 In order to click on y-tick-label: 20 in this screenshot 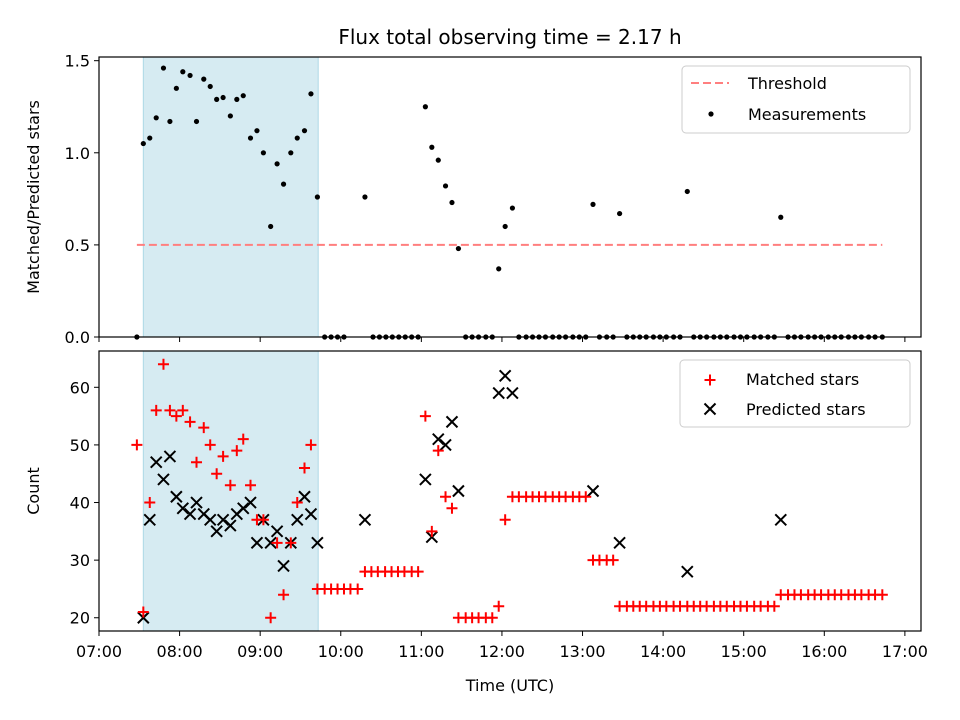, I will do `click(80, 618)`.